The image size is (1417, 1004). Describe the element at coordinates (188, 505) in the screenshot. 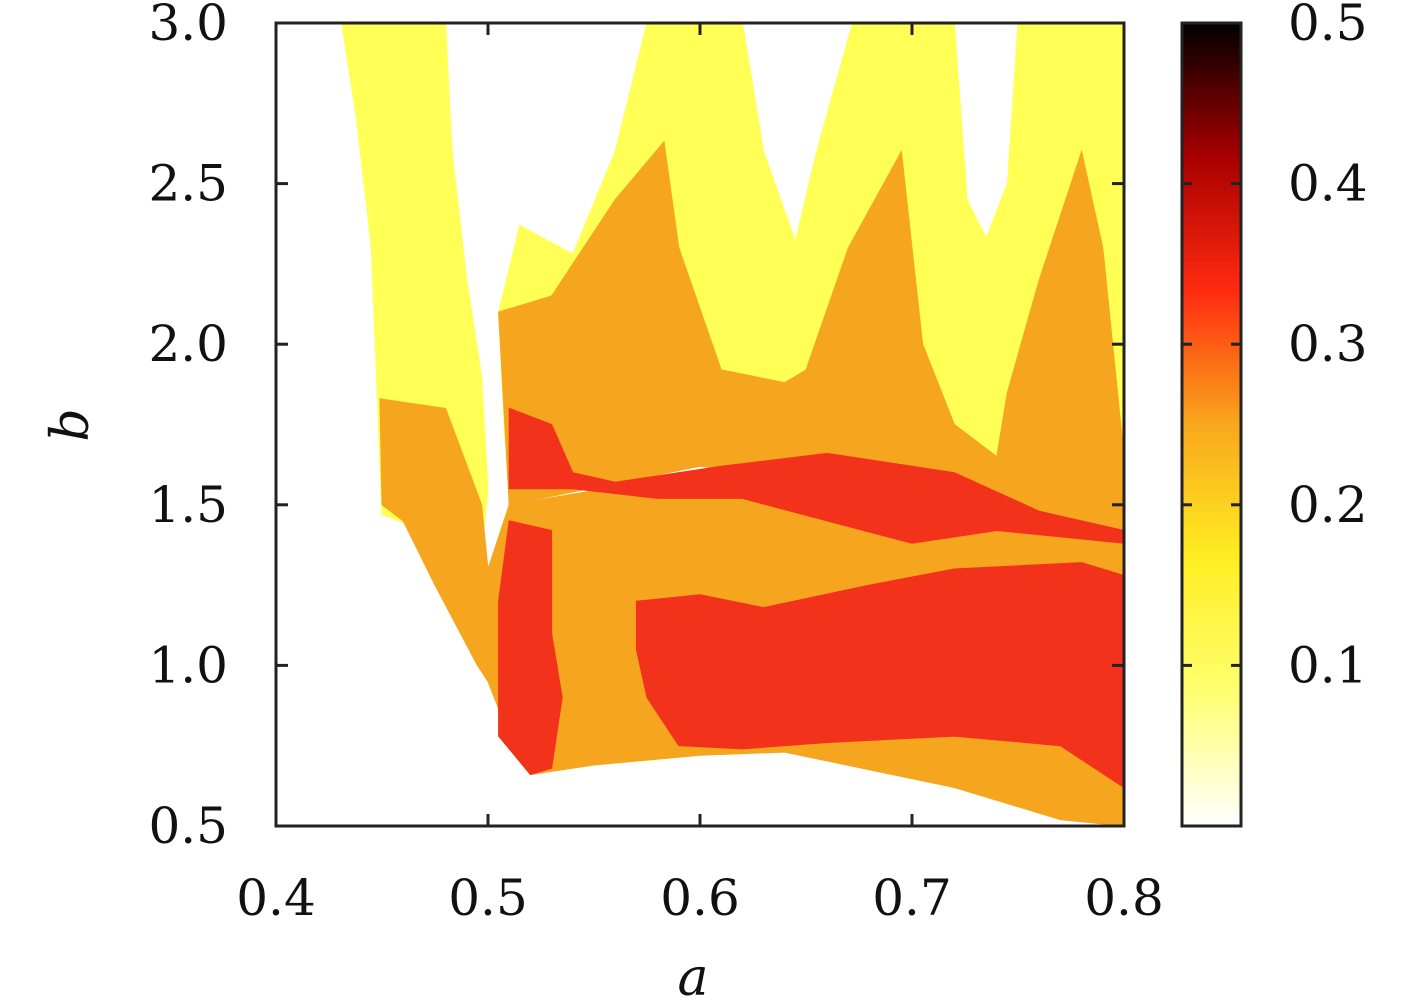

I see `y-tick-label-2: 1.5` at that location.